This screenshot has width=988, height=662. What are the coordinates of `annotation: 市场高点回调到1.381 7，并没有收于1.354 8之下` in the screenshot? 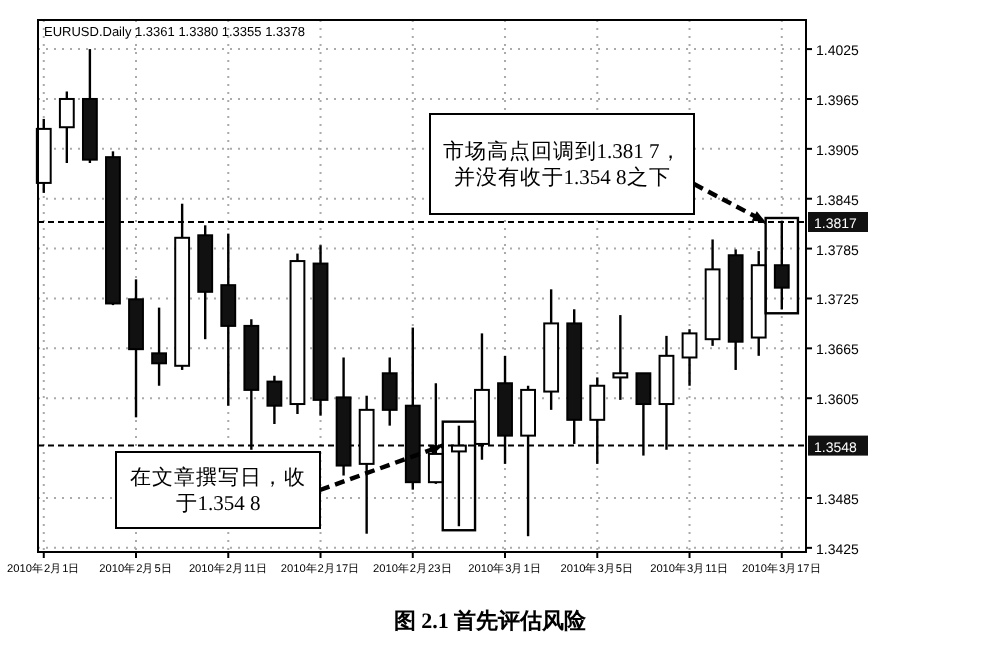 It's located at (562, 164).